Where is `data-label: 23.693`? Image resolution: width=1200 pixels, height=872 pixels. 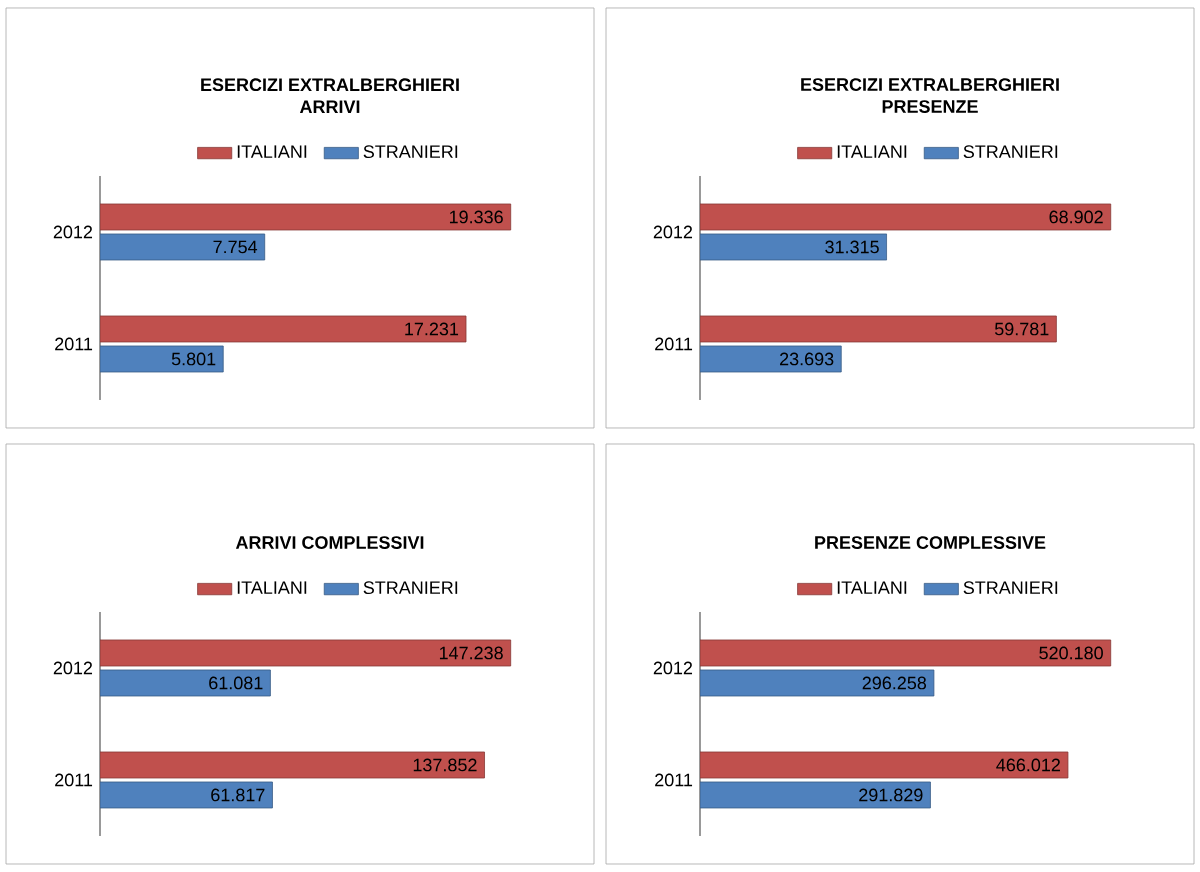 data-label: 23.693 is located at coordinates (807, 359).